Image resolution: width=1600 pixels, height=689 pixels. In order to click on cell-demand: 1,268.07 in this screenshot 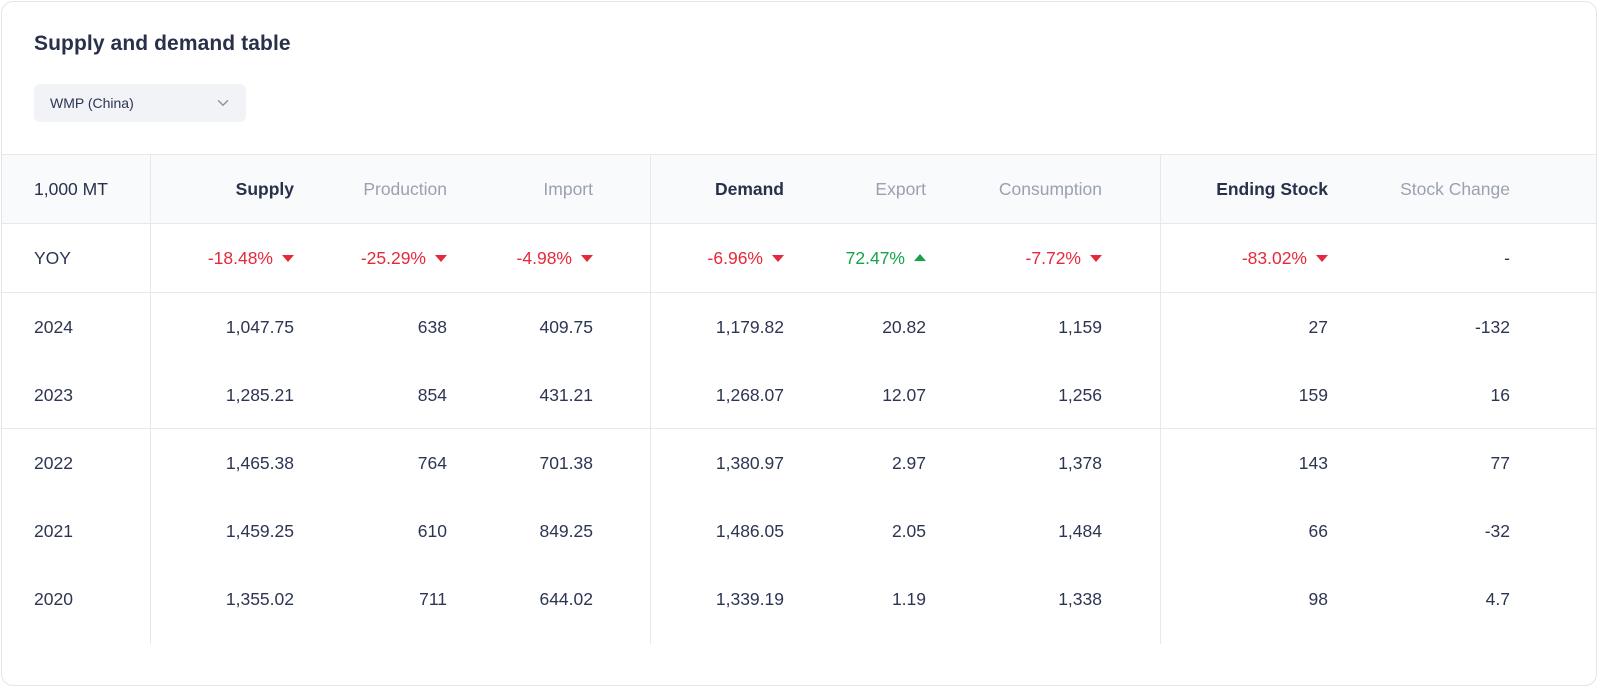, I will do `click(749, 394)`.